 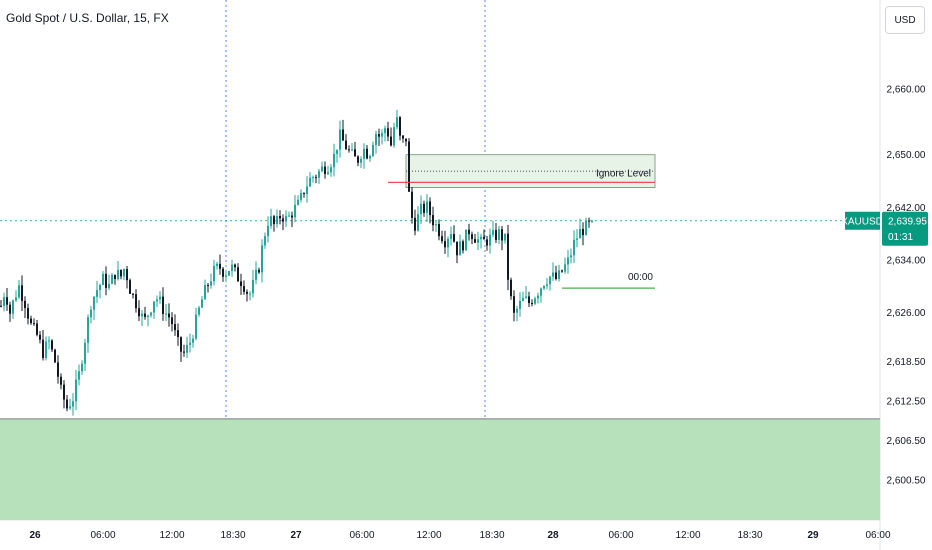 What do you see at coordinates (102, 535) in the screenshot?
I see `time-tick-label: 06:00` at bounding box center [102, 535].